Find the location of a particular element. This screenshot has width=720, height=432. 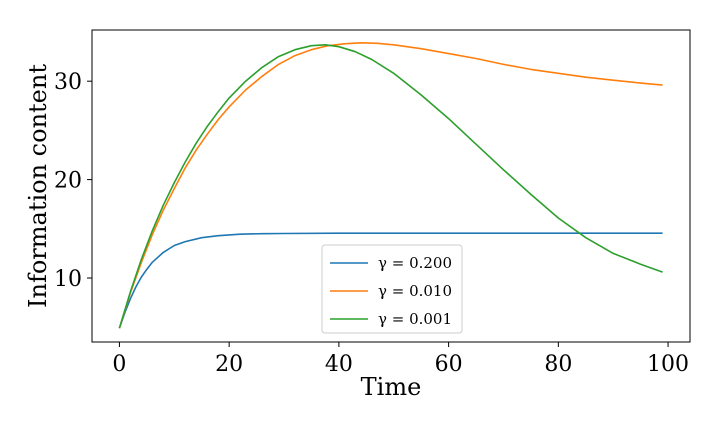

legend-label: γ = 0.200 is located at coordinates (415, 263).